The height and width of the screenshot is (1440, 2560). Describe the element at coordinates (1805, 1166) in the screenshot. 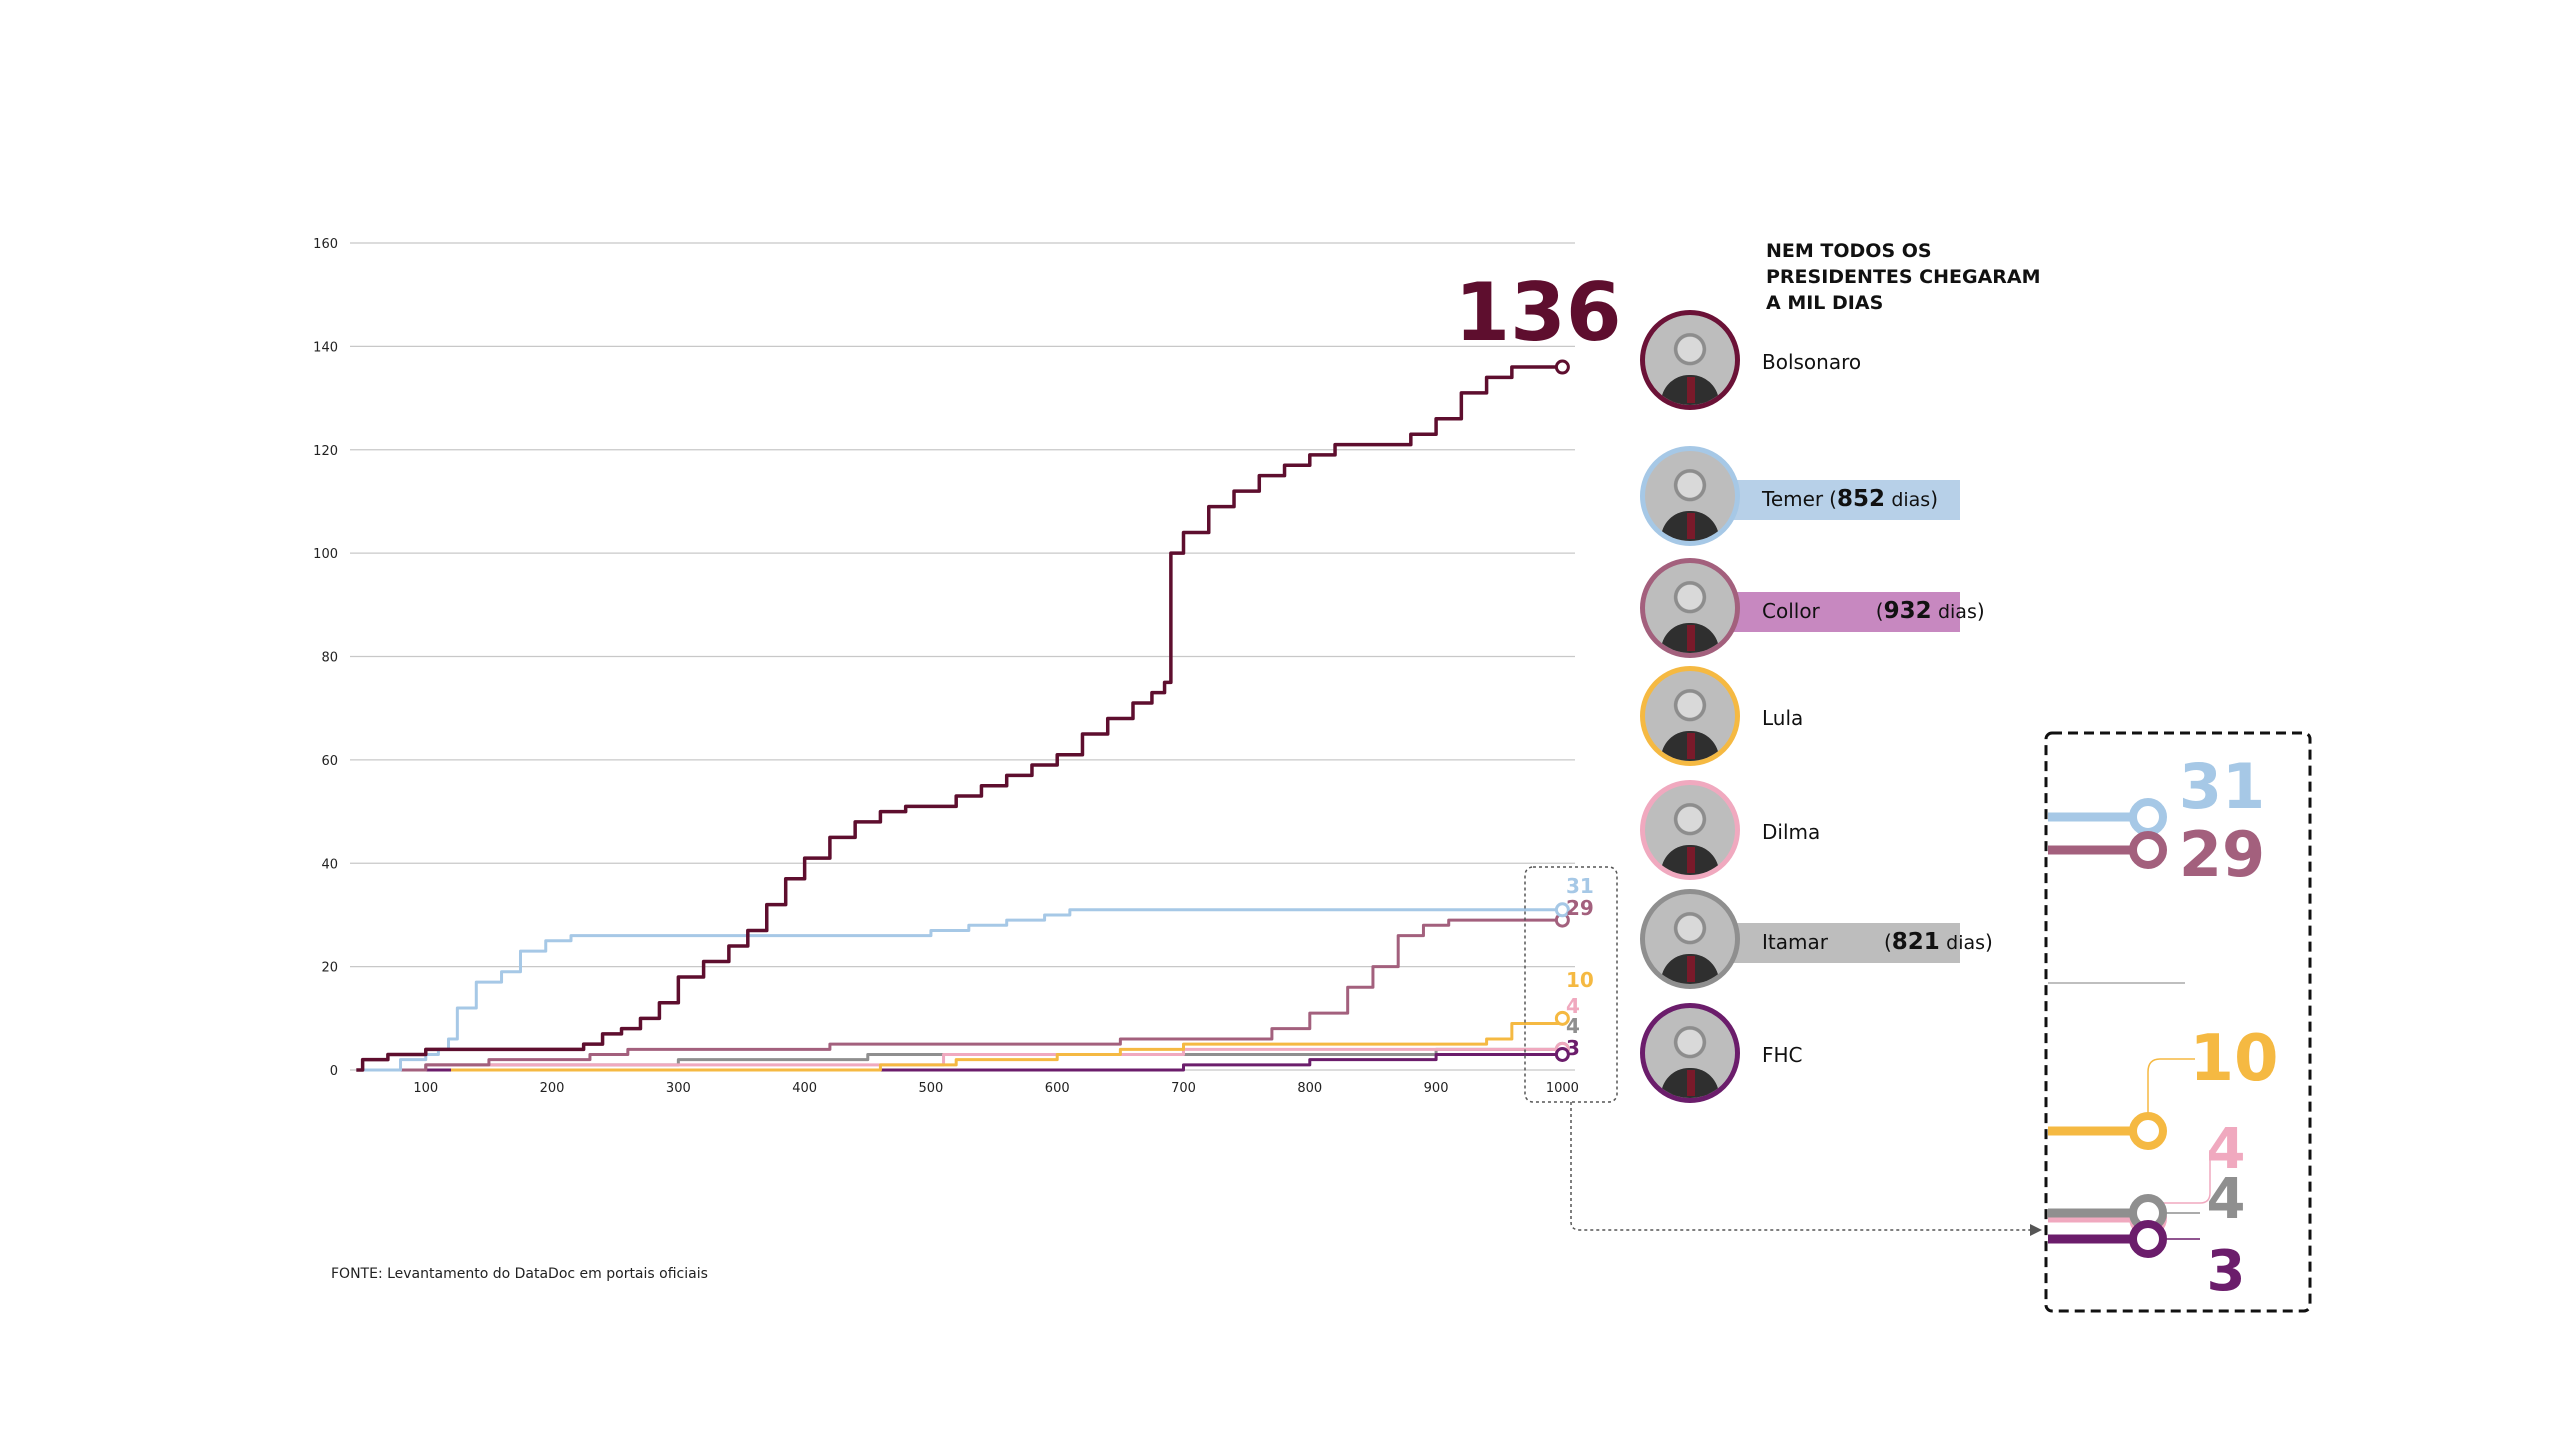

I see `zoom-connector` at that location.